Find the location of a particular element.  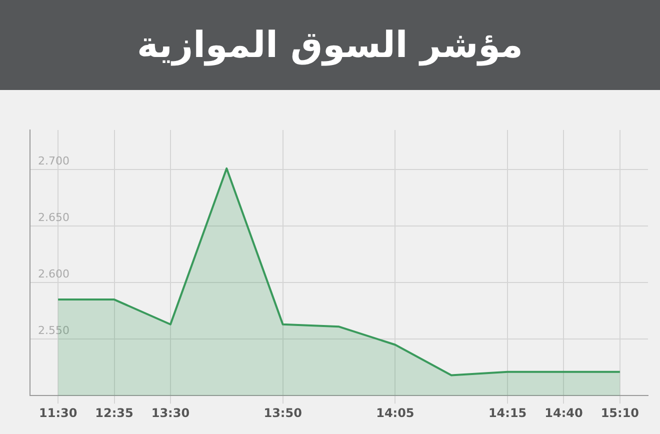

x-tick-label: 14:05 is located at coordinates (395, 413).